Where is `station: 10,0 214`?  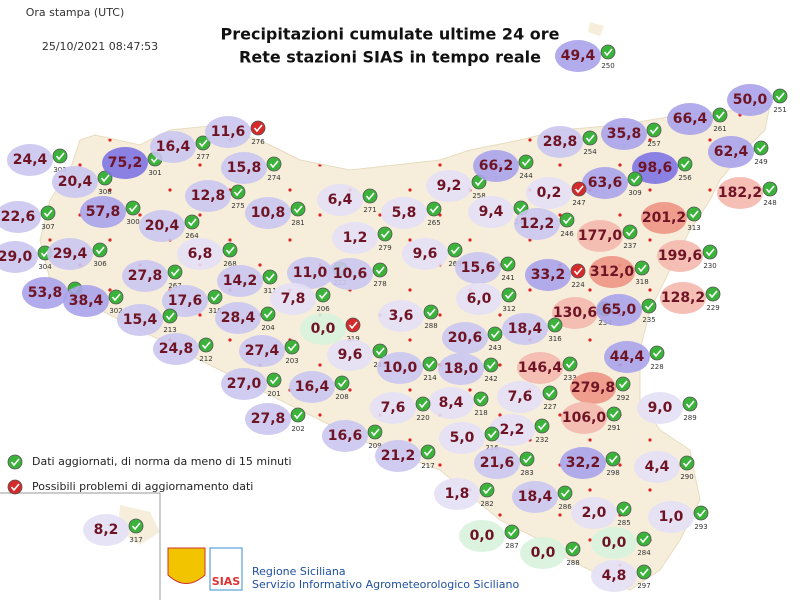
station: 10,0 214 is located at coordinates (407, 368).